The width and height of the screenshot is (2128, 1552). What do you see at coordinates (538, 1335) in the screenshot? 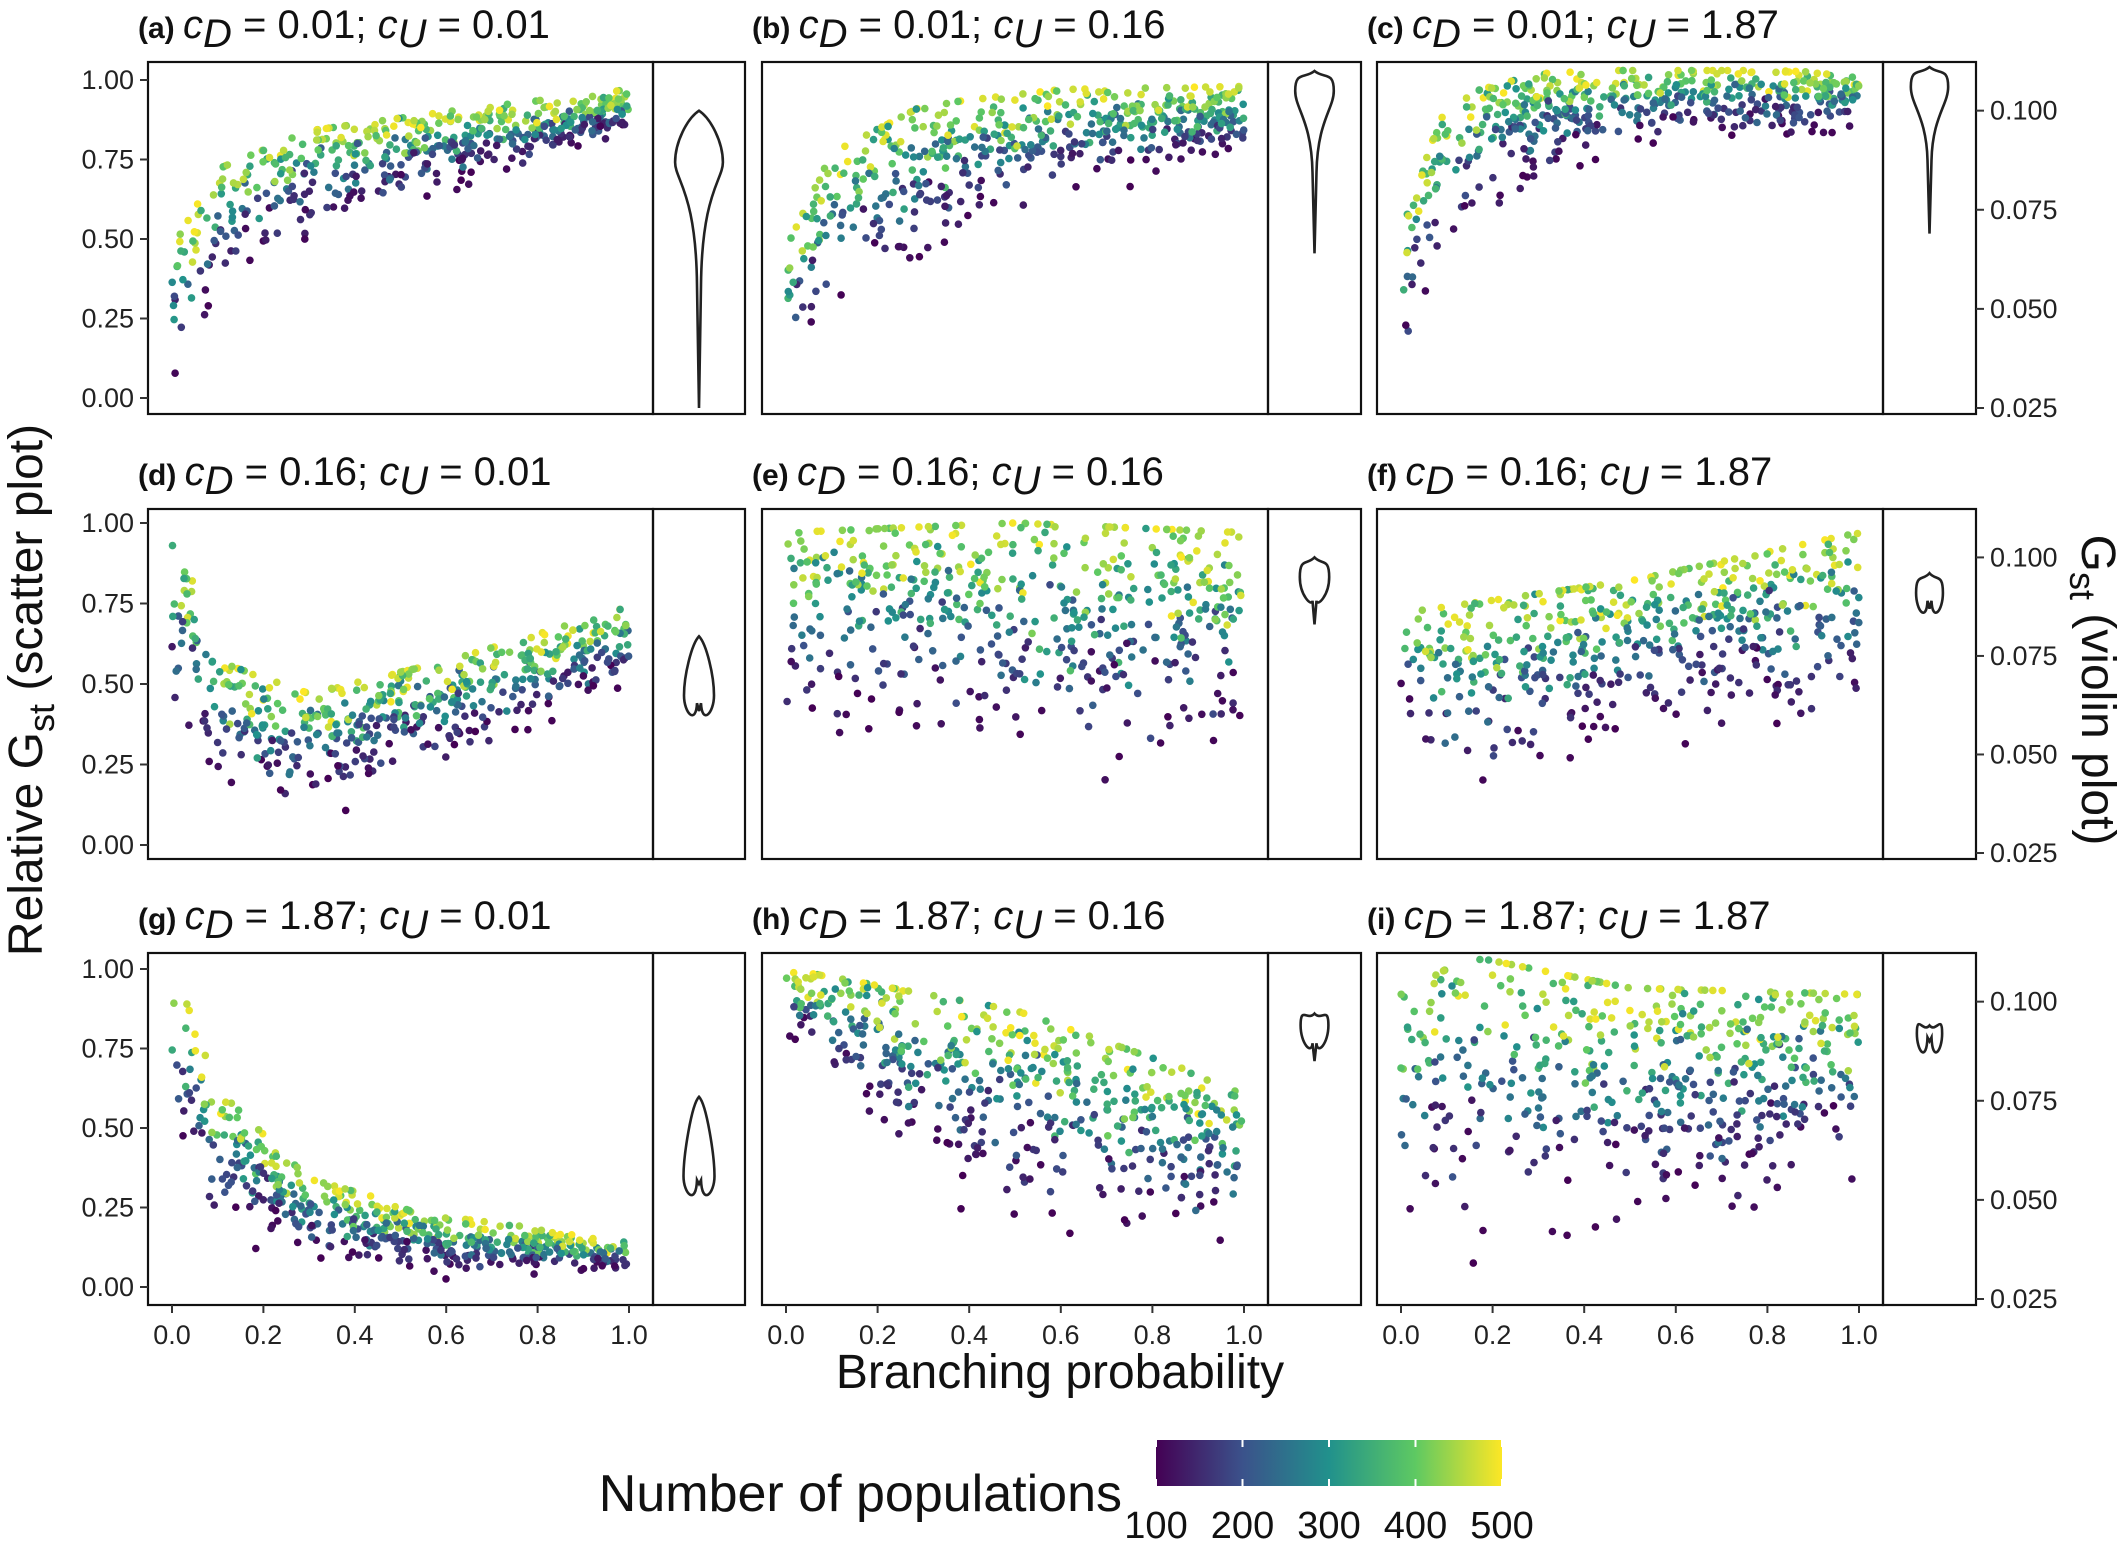
I see `x-tick-label: 0.8` at bounding box center [538, 1335].